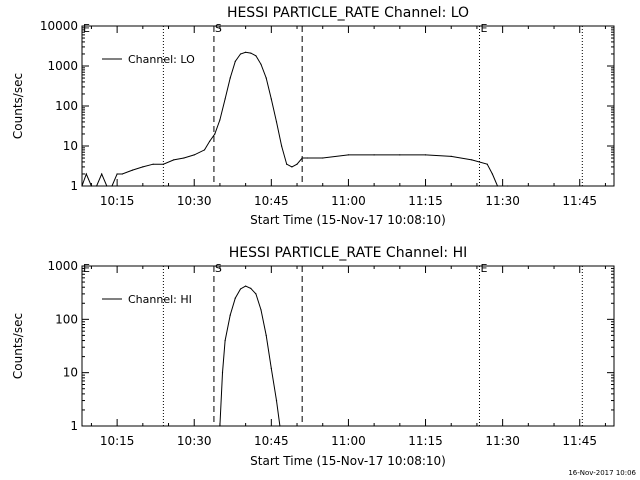  I want to click on chart-title: HESSI PARTICLE_RATE Channel: HI, so click(348, 253).